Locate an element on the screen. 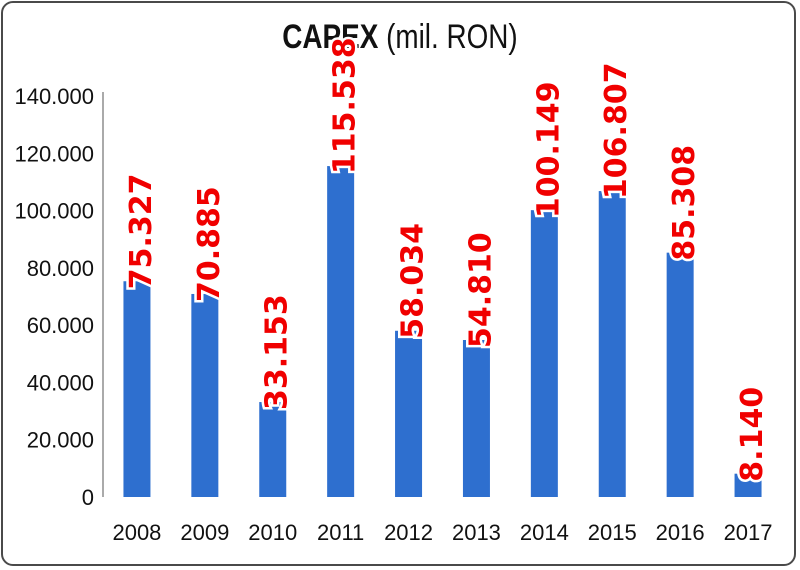  y-tick-label: 80.000 is located at coordinates (60, 268).